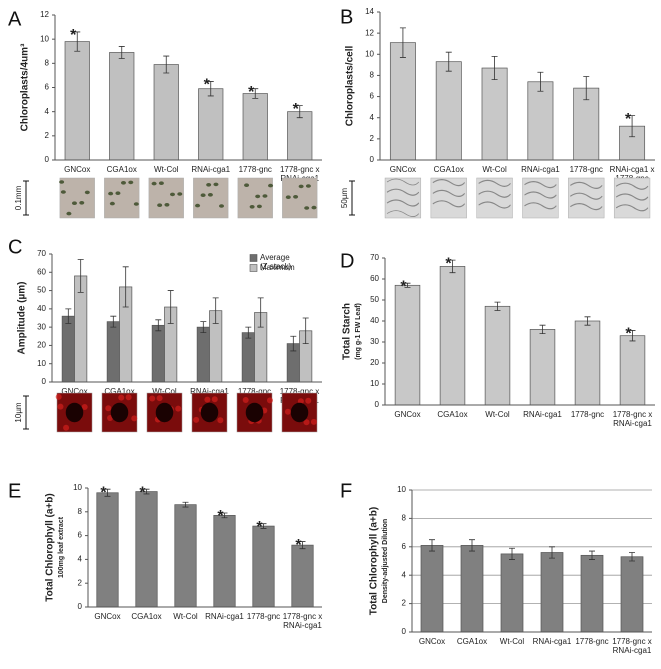 The height and width of the screenshot is (669, 661). What do you see at coordinates (26, 198) in the screenshot?
I see `scale-bar` at bounding box center [26, 198].